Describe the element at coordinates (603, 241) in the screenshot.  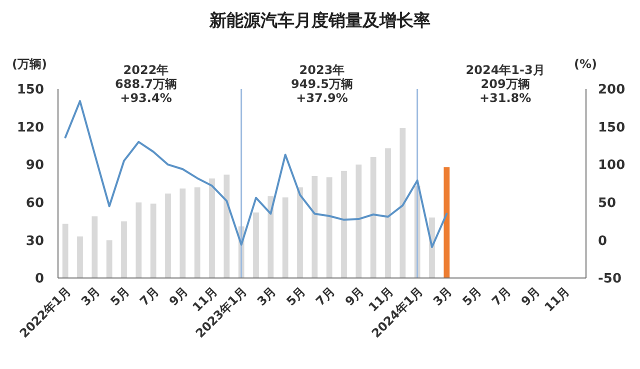
I see `y2-tick-label: 0` at that location.